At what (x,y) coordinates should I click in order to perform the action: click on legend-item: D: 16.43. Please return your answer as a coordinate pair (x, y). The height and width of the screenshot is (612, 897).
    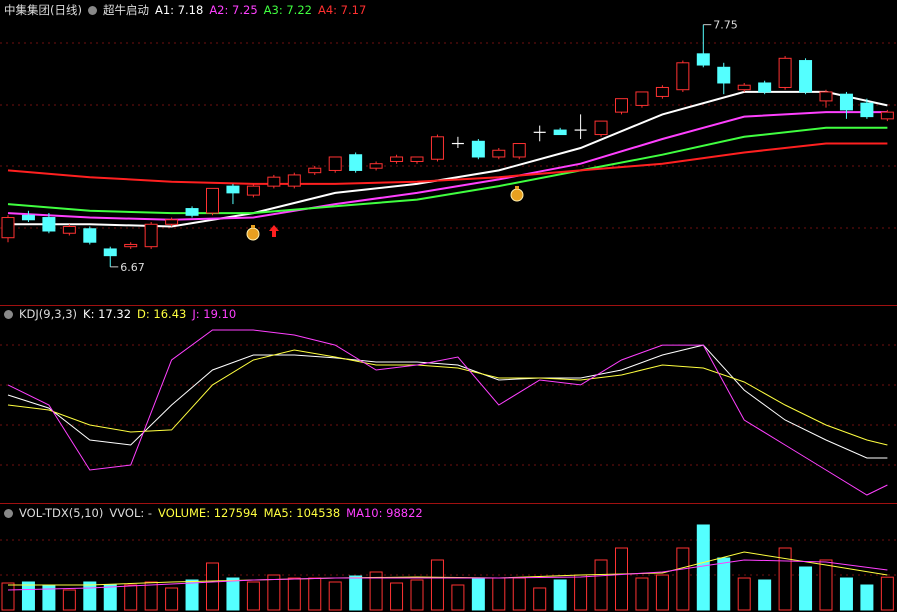
    Looking at the image, I should click on (162, 314).